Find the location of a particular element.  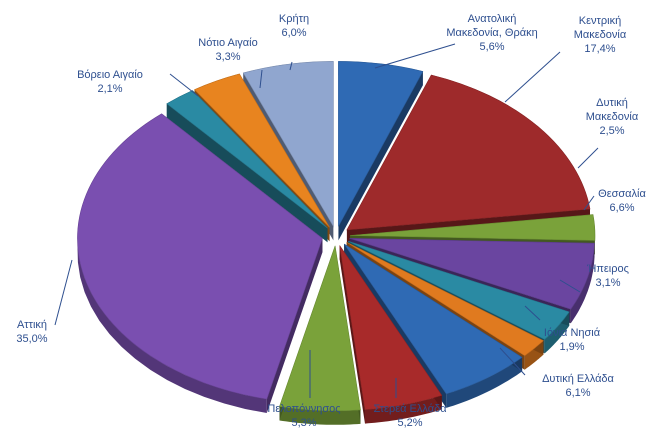

slice-label: Ανατολική Μακεδονία, Θράκη 5,6% is located at coordinates (491, 33).